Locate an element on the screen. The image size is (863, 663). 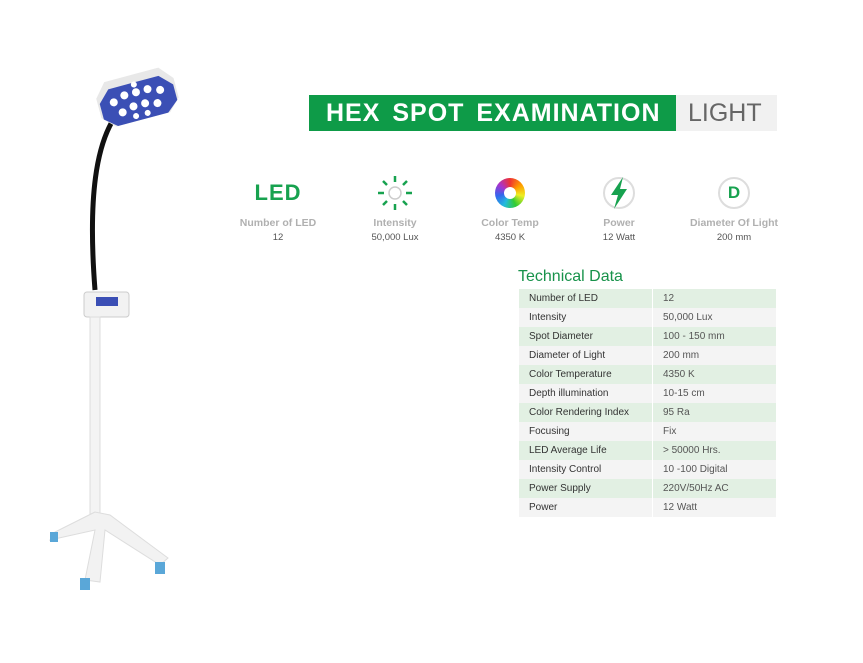
spec-name: Depth illumination is located at coordinates (569, 393).